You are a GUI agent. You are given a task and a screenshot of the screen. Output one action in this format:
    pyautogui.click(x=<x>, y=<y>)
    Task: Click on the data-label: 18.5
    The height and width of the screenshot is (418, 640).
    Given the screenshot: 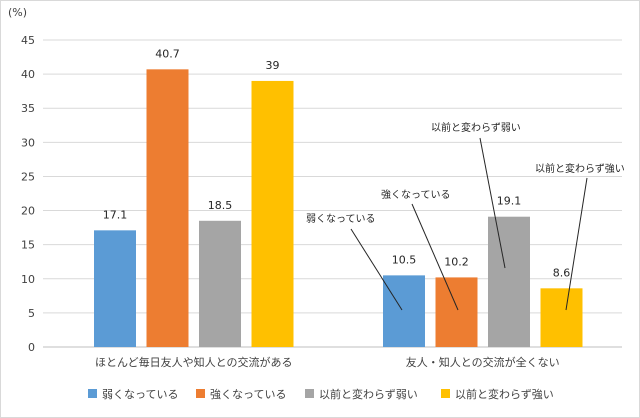 What is the action you would take?
    pyautogui.click(x=220, y=205)
    